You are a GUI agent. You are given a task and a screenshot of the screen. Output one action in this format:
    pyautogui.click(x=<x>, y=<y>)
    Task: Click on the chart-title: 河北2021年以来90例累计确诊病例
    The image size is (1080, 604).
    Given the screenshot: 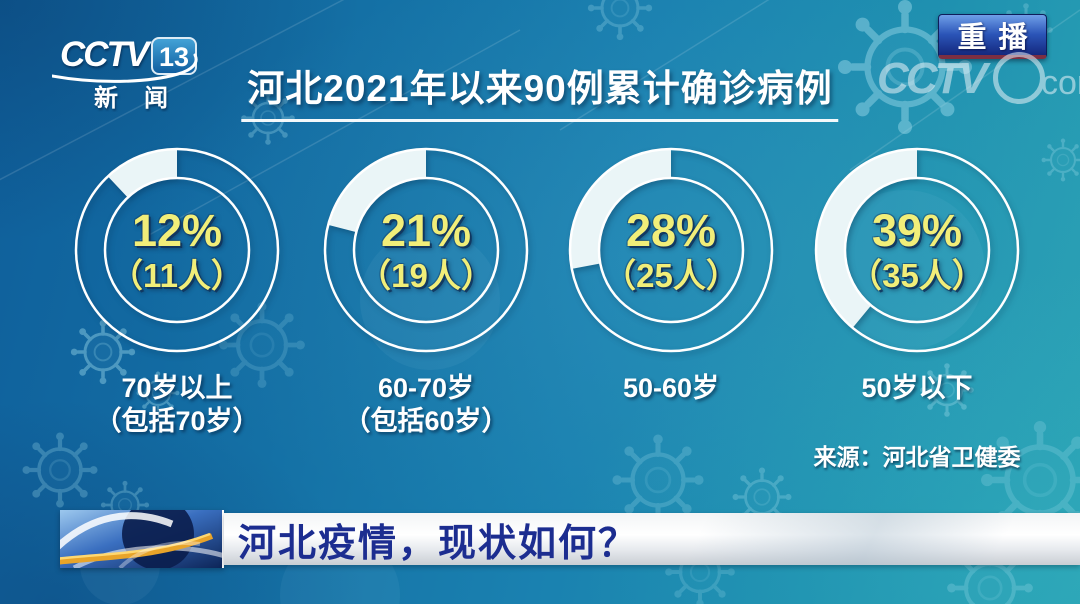 What is the action you would take?
    pyautogui.click(x=540, y=90)
    